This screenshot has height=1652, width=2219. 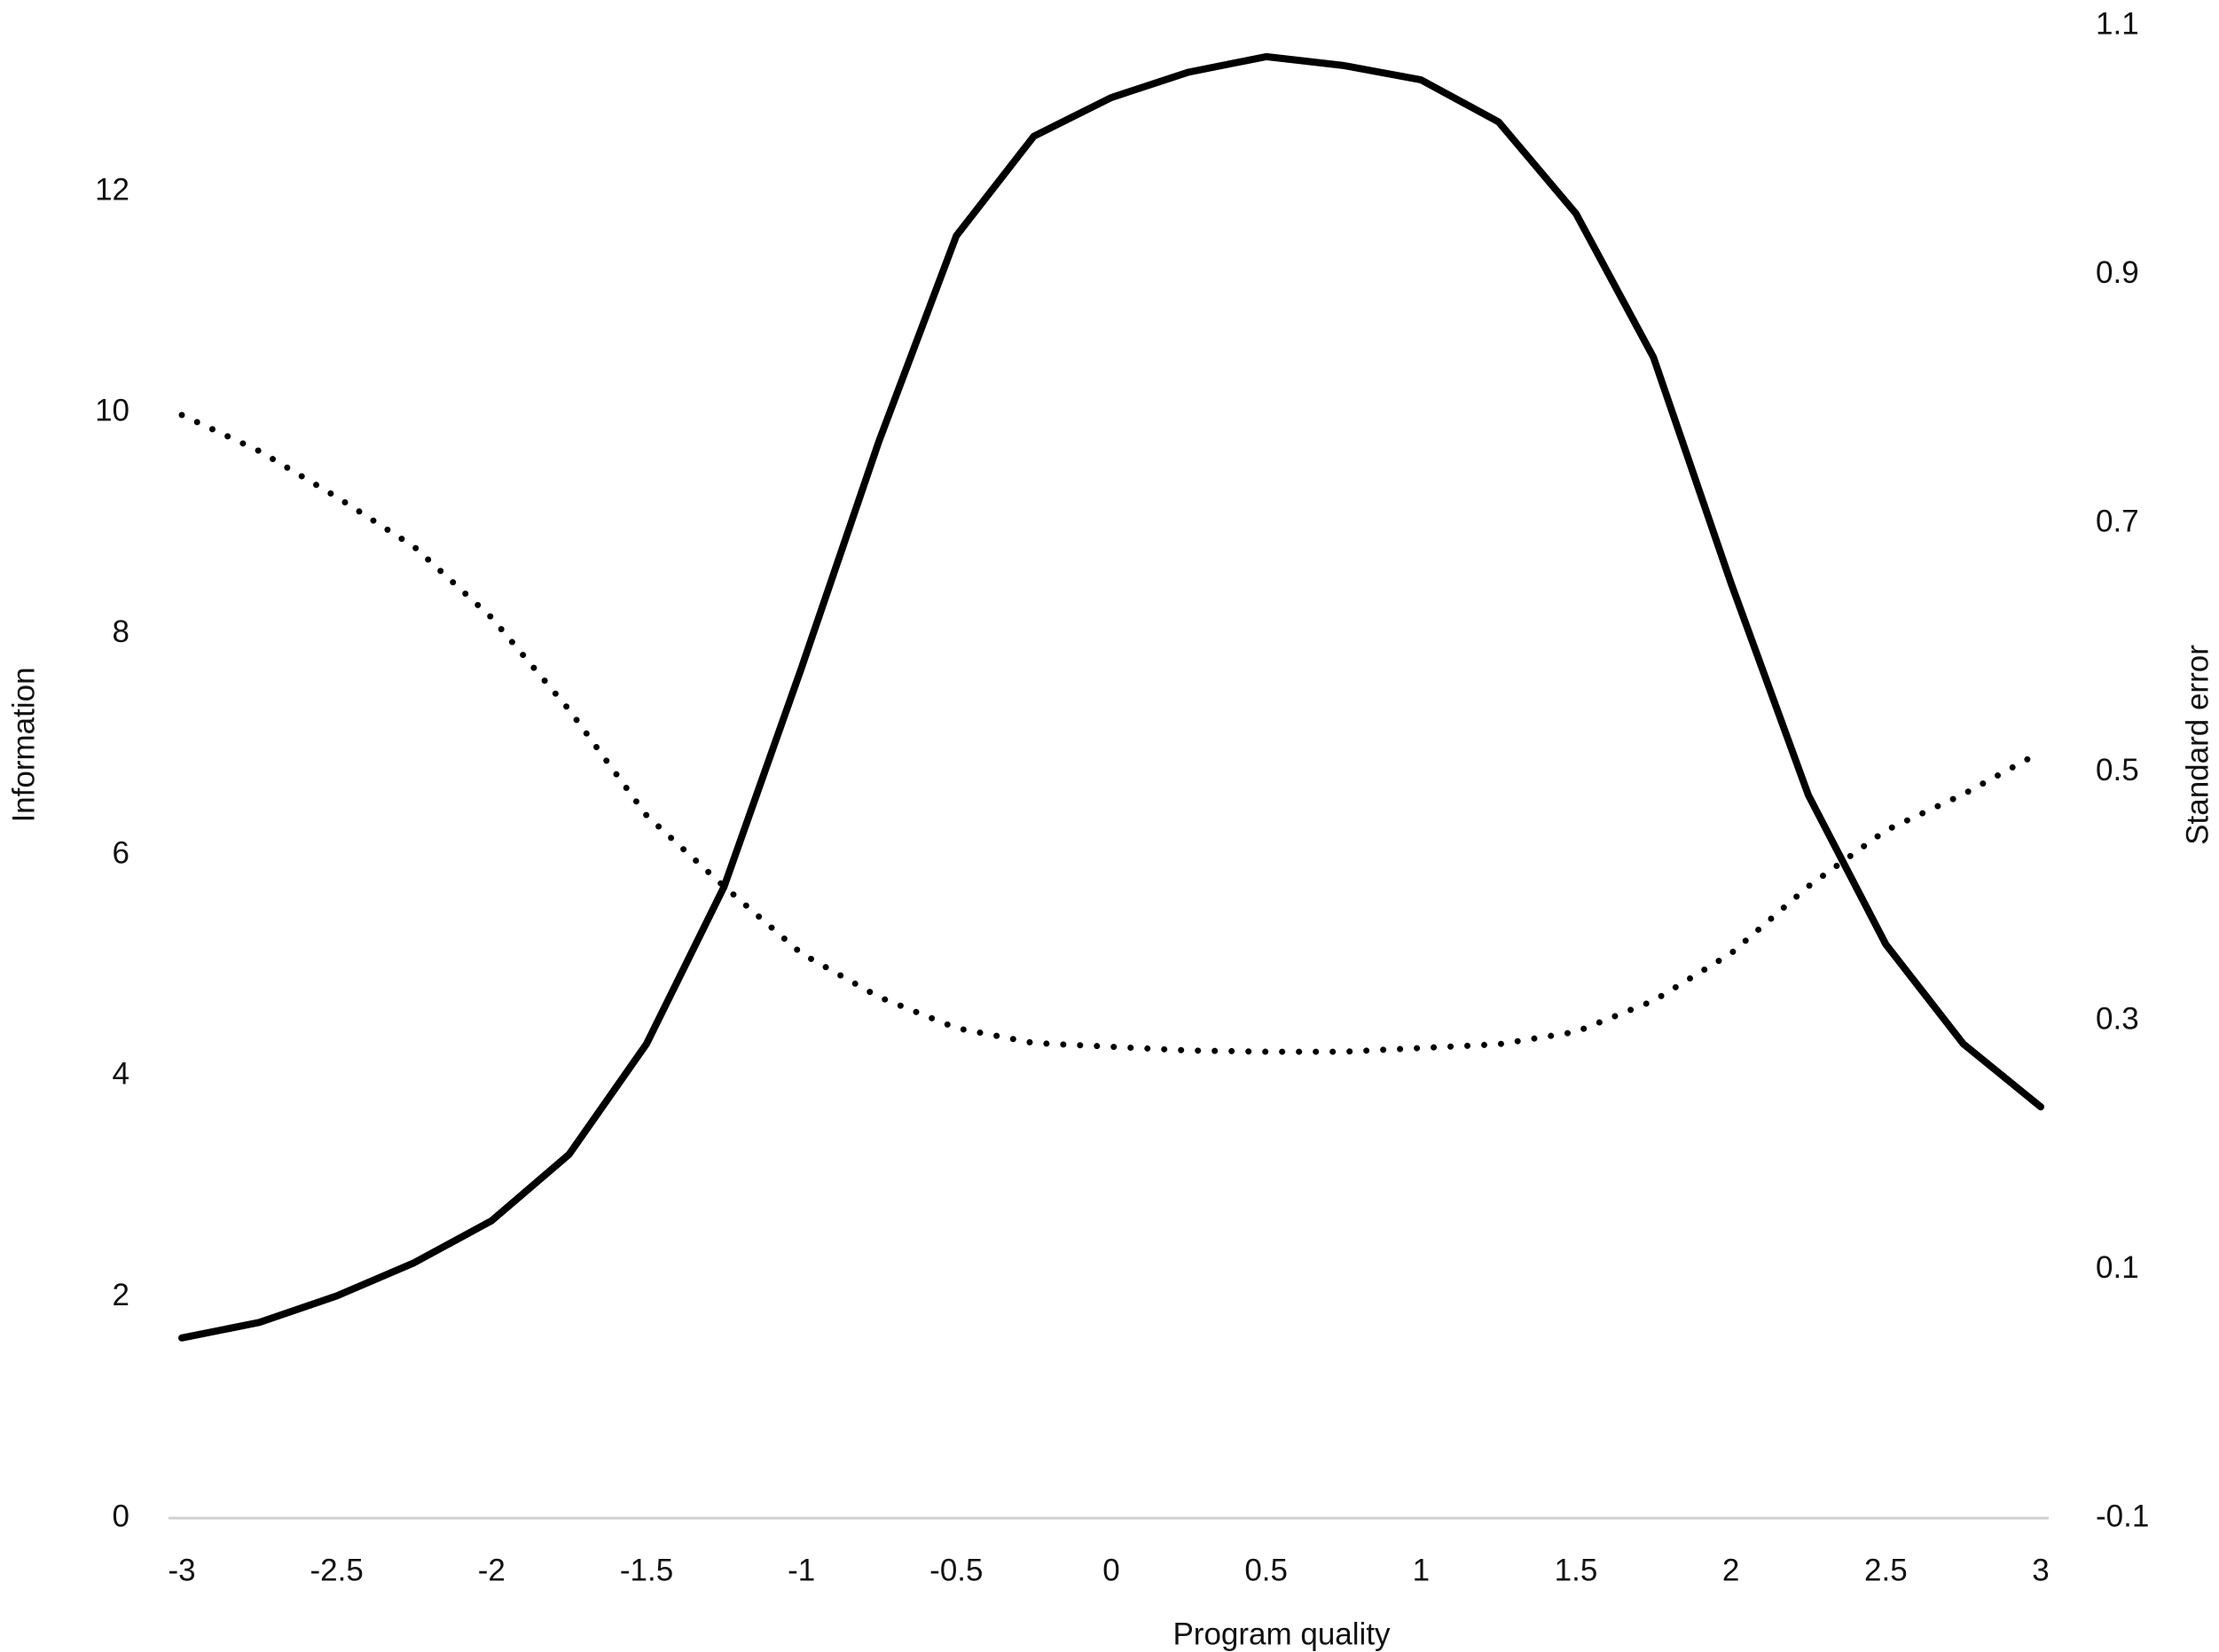 What do you see at coordinates (2117, 23) in the screenshot?
I see `y2-tick-label: 1.1` at bounding box center [2117, 23].